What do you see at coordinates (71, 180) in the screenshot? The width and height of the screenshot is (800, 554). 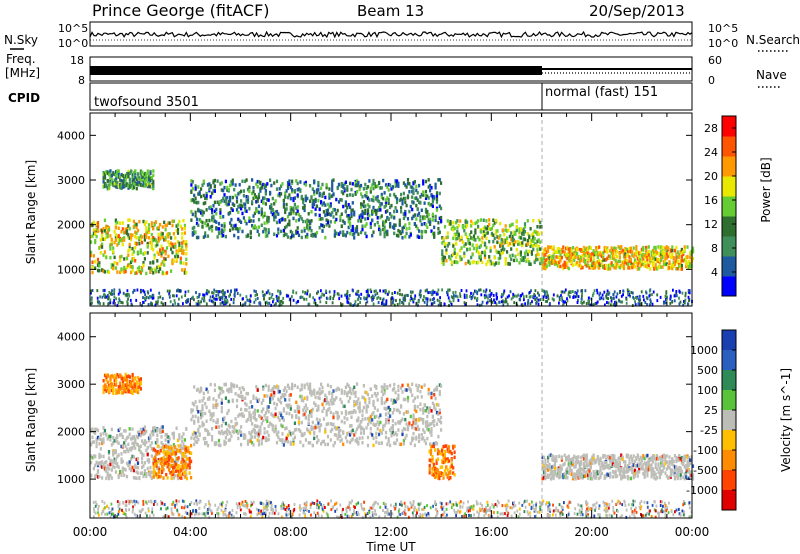 I see `y-tick-label: 3000` at bounding box center [71, 180].